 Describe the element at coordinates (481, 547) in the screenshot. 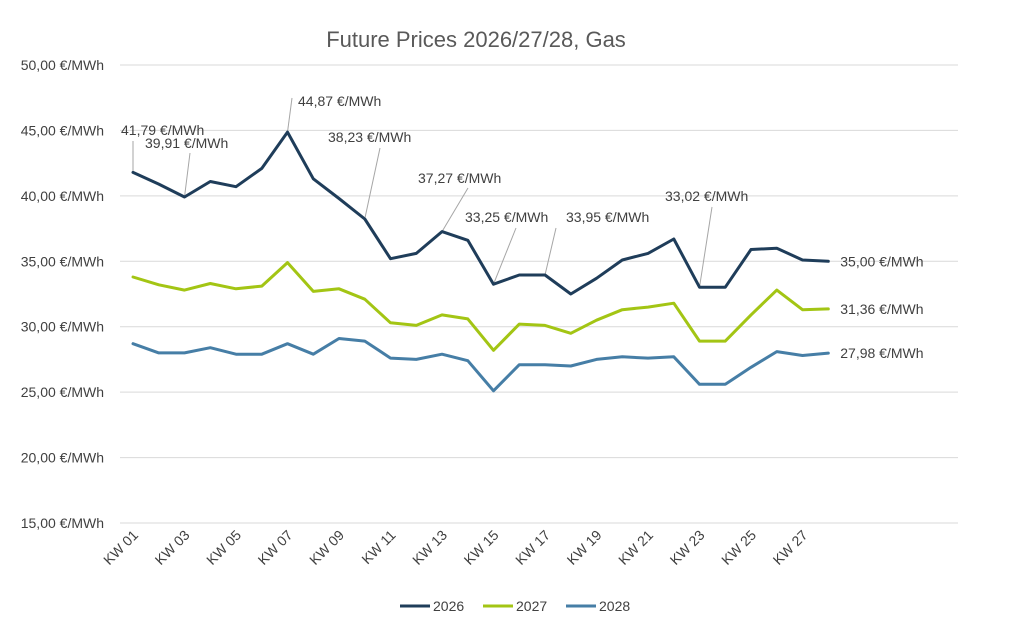

I see `x-tick-label: KW 15` at that location.